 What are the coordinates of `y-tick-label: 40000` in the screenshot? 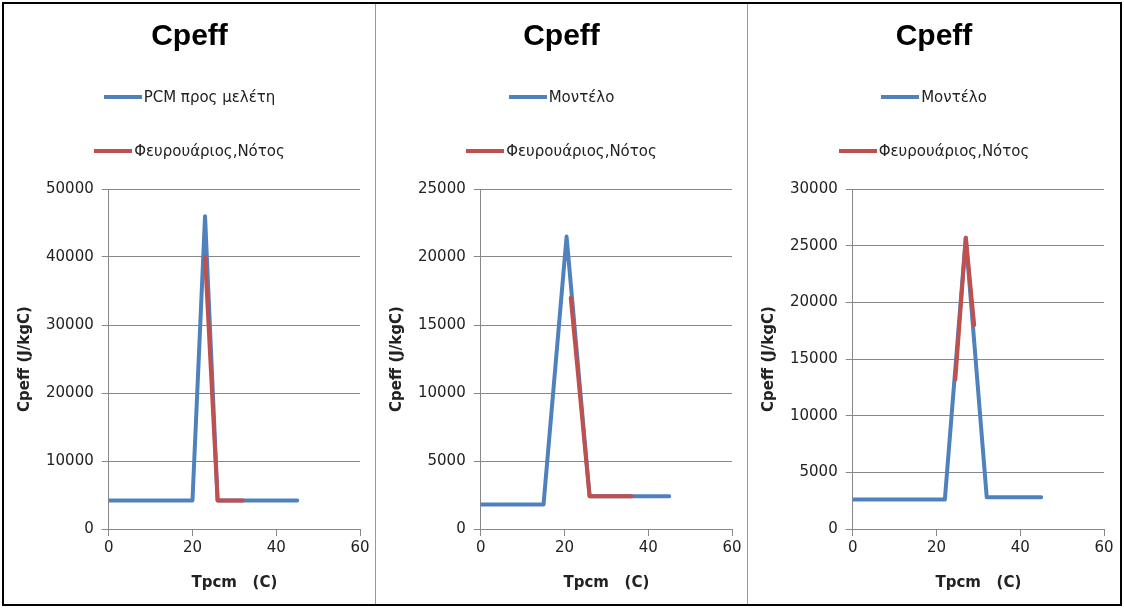 It's located at (70, 255).